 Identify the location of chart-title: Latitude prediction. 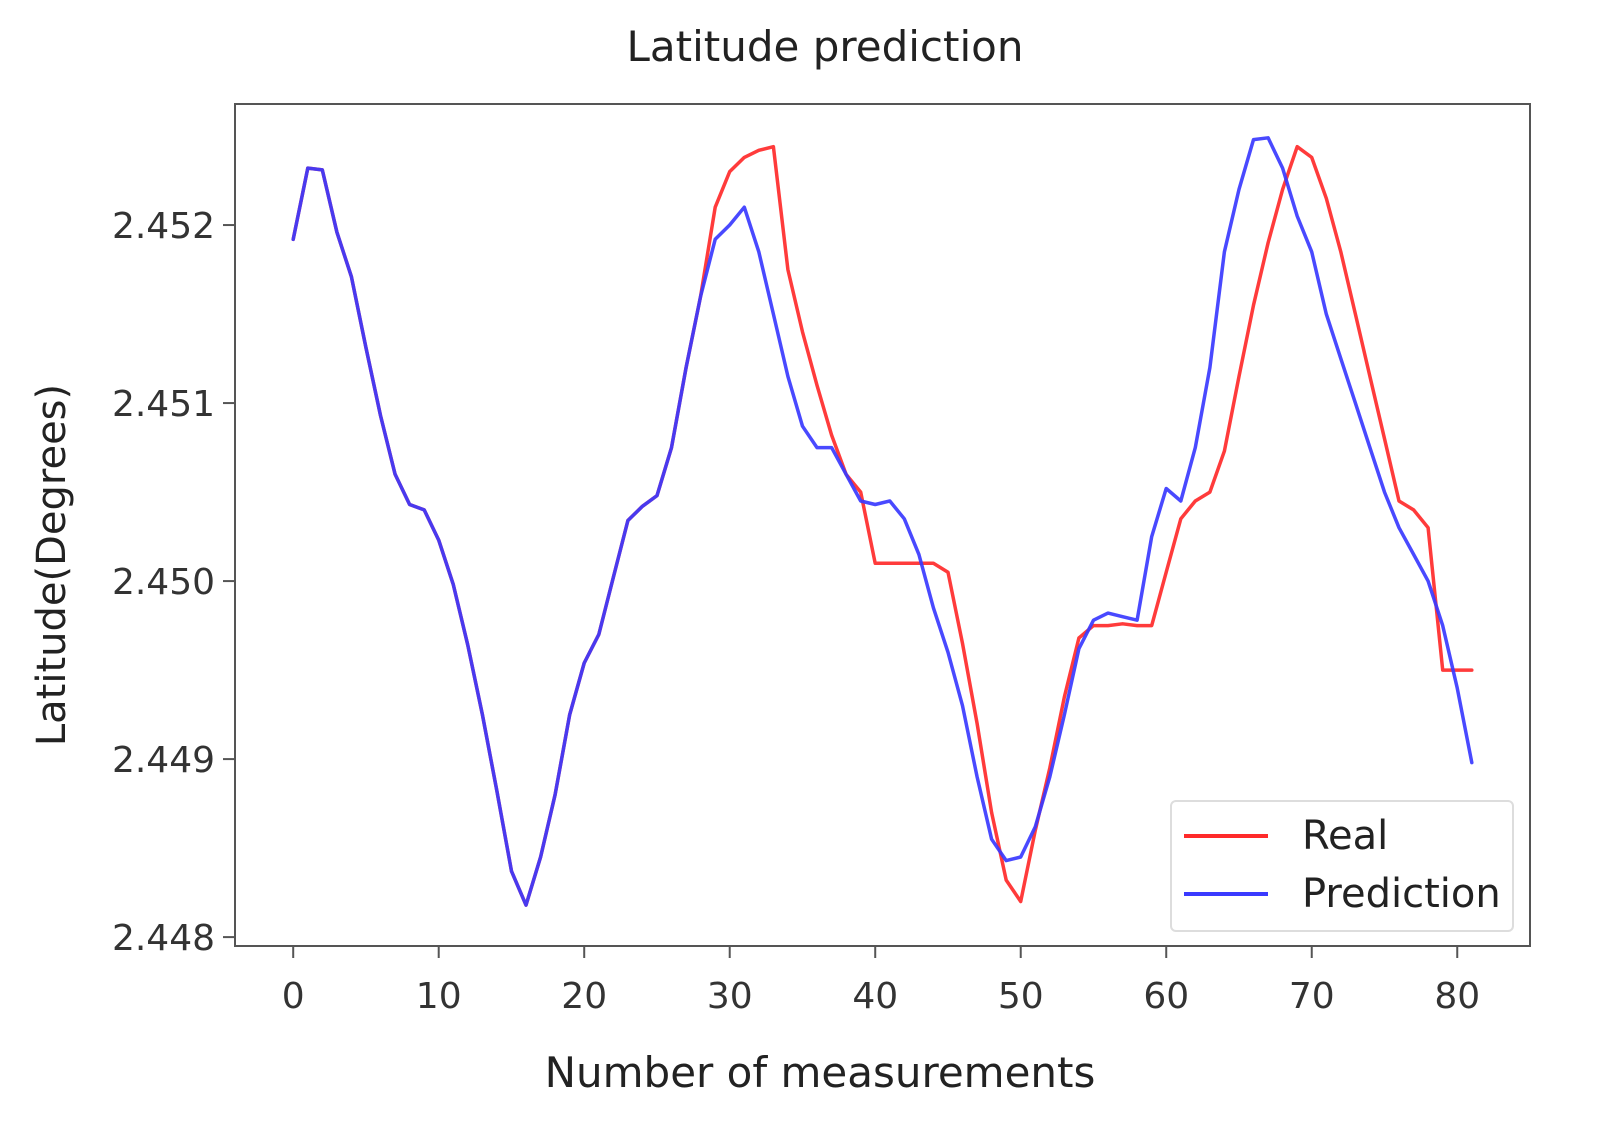
(825, 46).